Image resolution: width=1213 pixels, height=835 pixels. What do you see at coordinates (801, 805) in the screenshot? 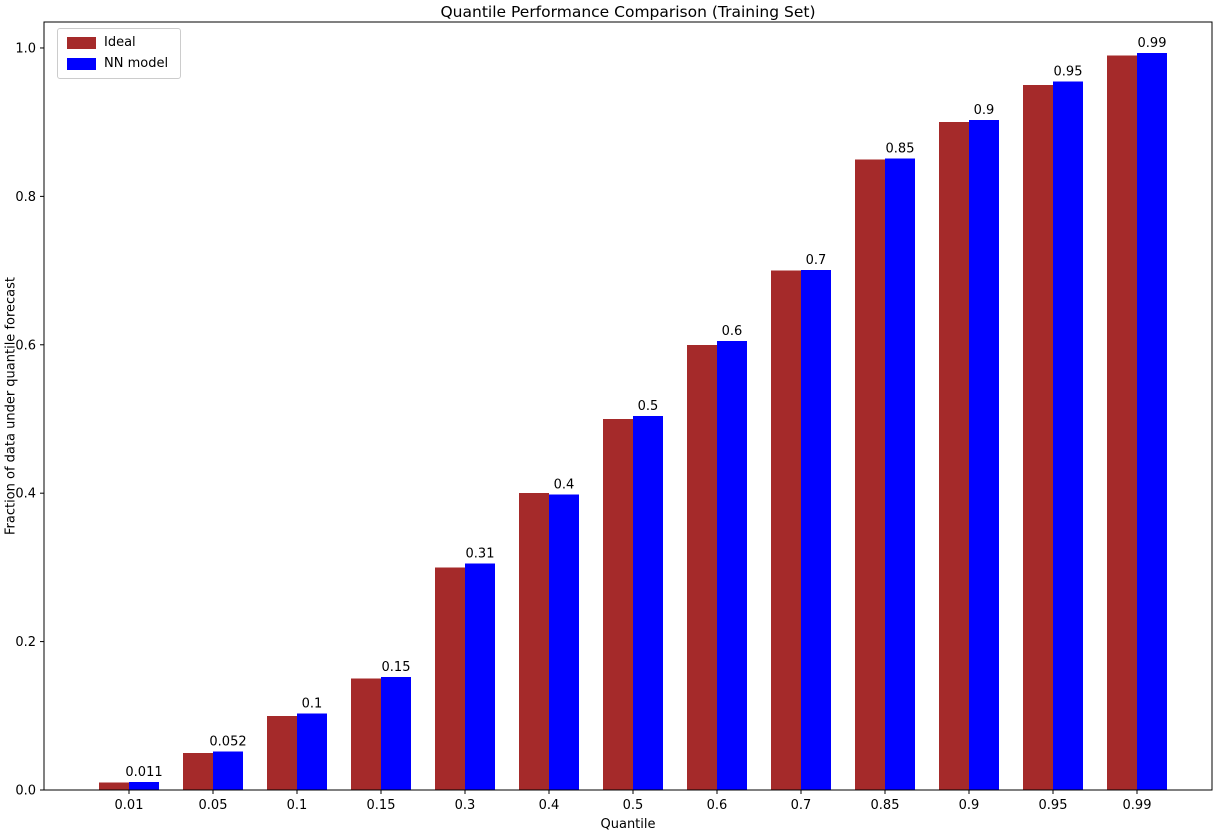
I see `x-tick-label: 0.7` at bounding box center [801, 805].